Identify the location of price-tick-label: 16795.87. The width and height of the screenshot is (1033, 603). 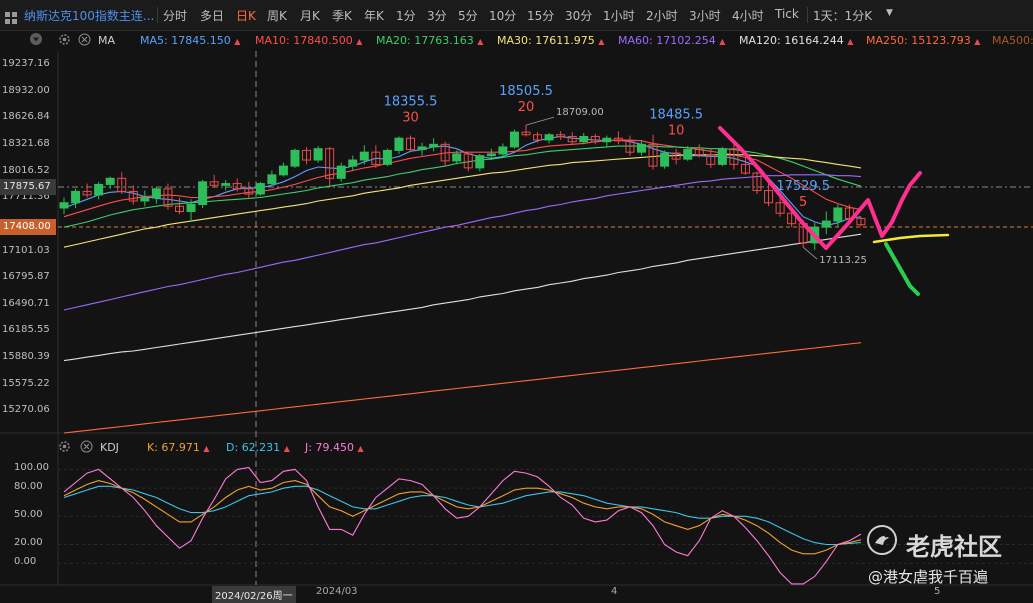
(26, 277).